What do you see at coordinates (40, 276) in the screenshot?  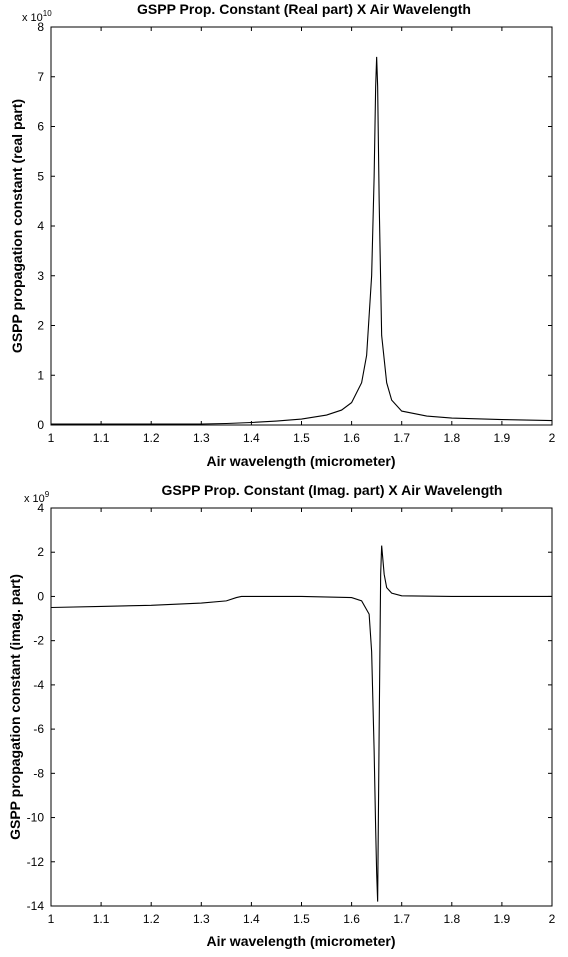 I see `y-tick-label: 3` at bounding box center [40, 276].